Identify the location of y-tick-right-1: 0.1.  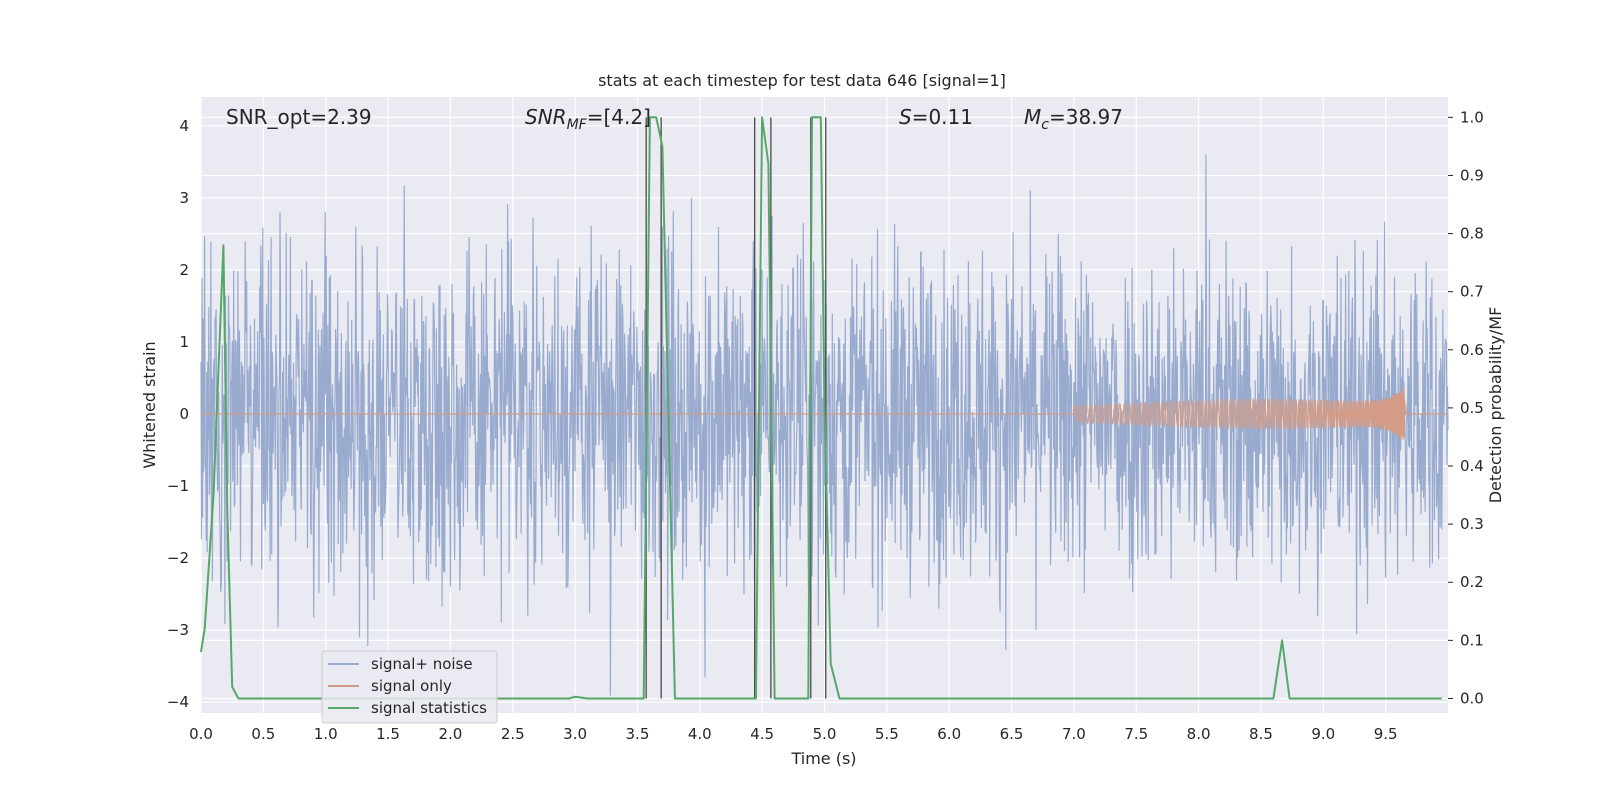
(1472, 640).